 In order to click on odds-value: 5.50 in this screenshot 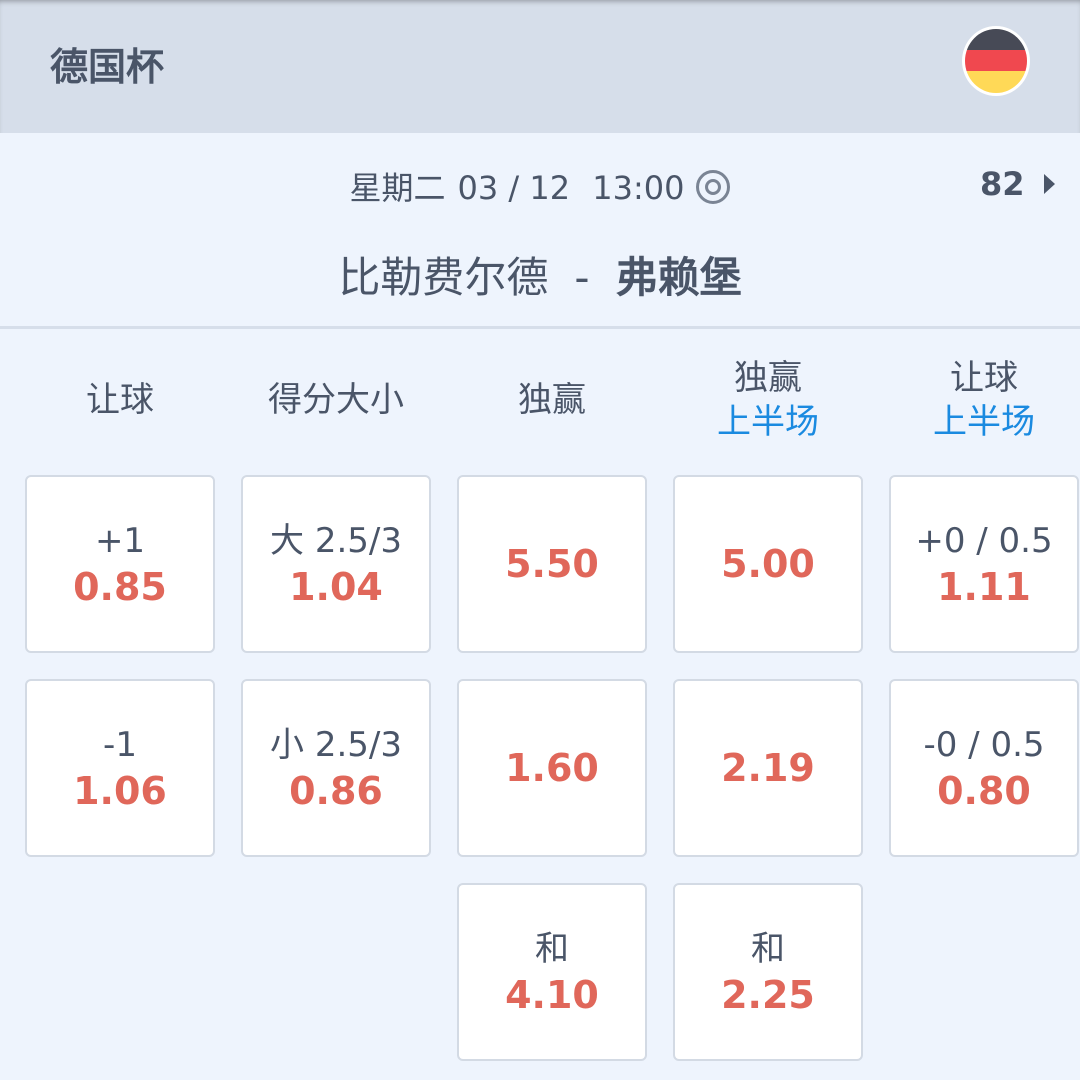, I will do `click(552, 564)`.